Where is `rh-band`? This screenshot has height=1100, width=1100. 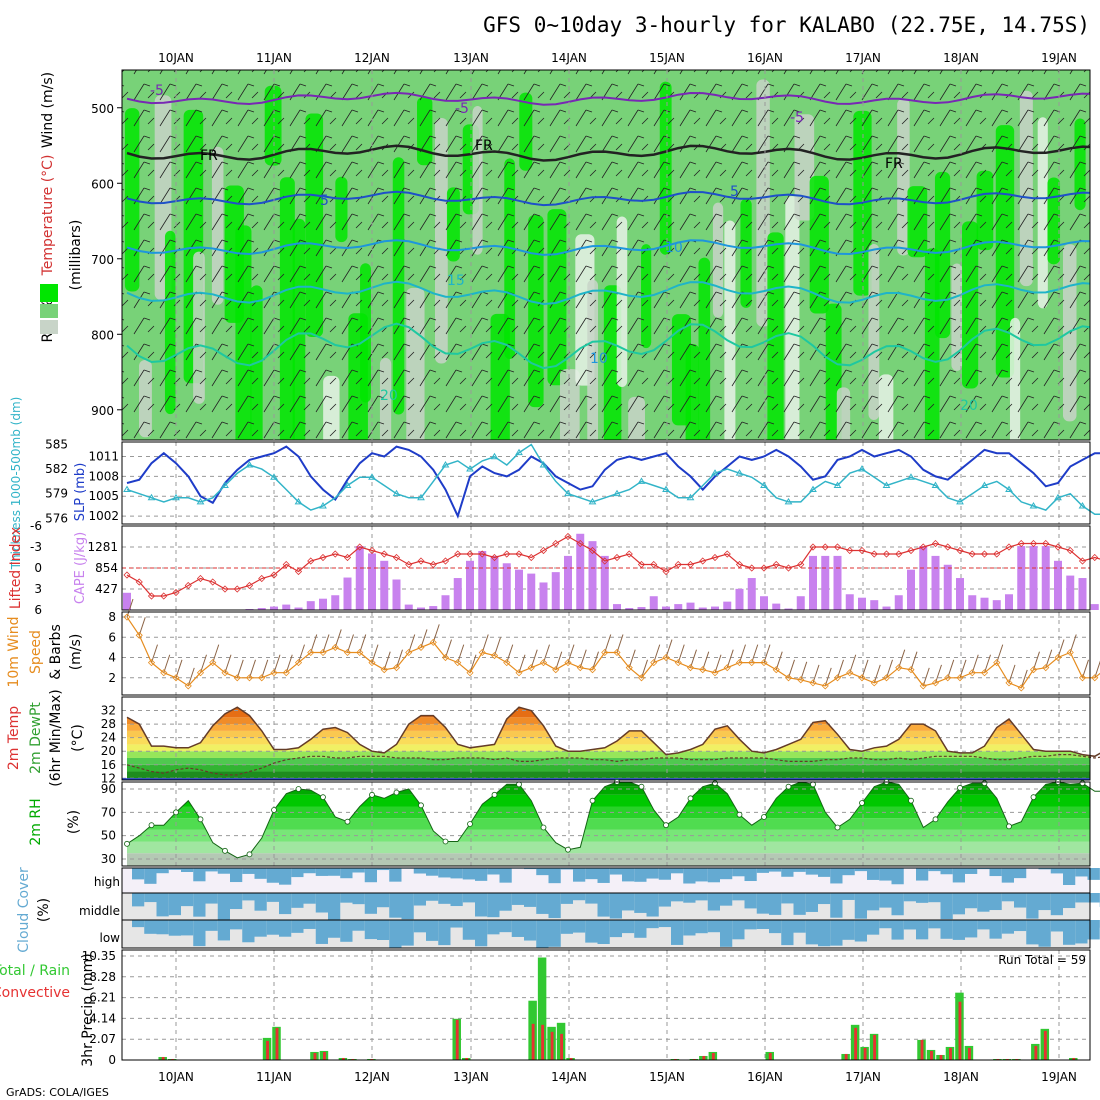
rh-band is located at coordinates (608, 824).